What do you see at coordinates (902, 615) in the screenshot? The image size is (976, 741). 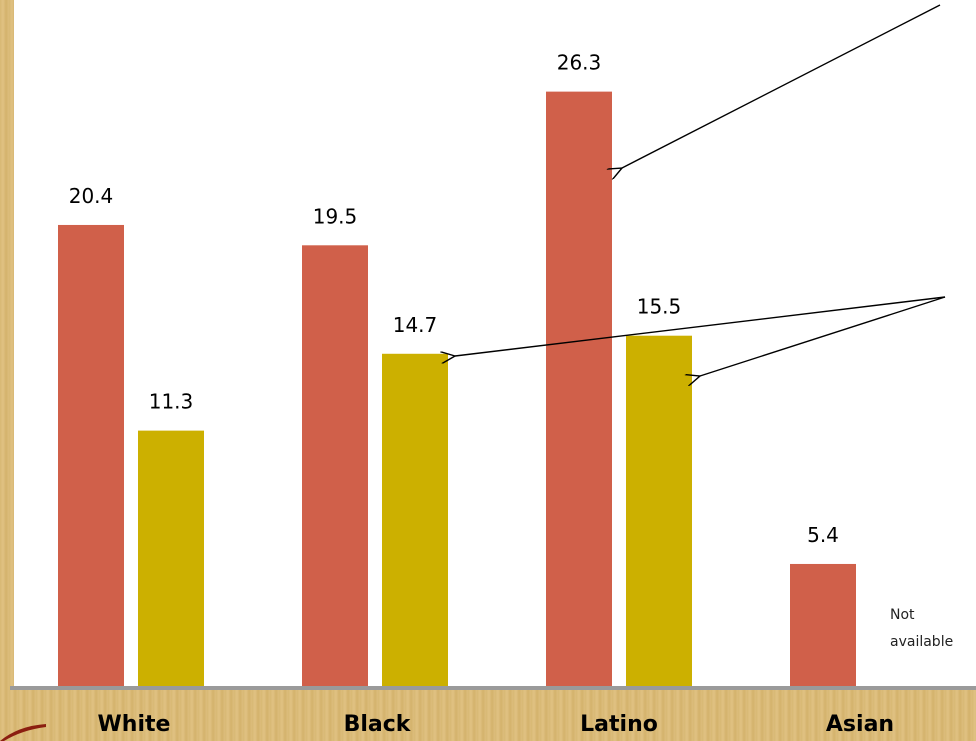 I see `not-available-note: Not` at bounding box center [902, 615].